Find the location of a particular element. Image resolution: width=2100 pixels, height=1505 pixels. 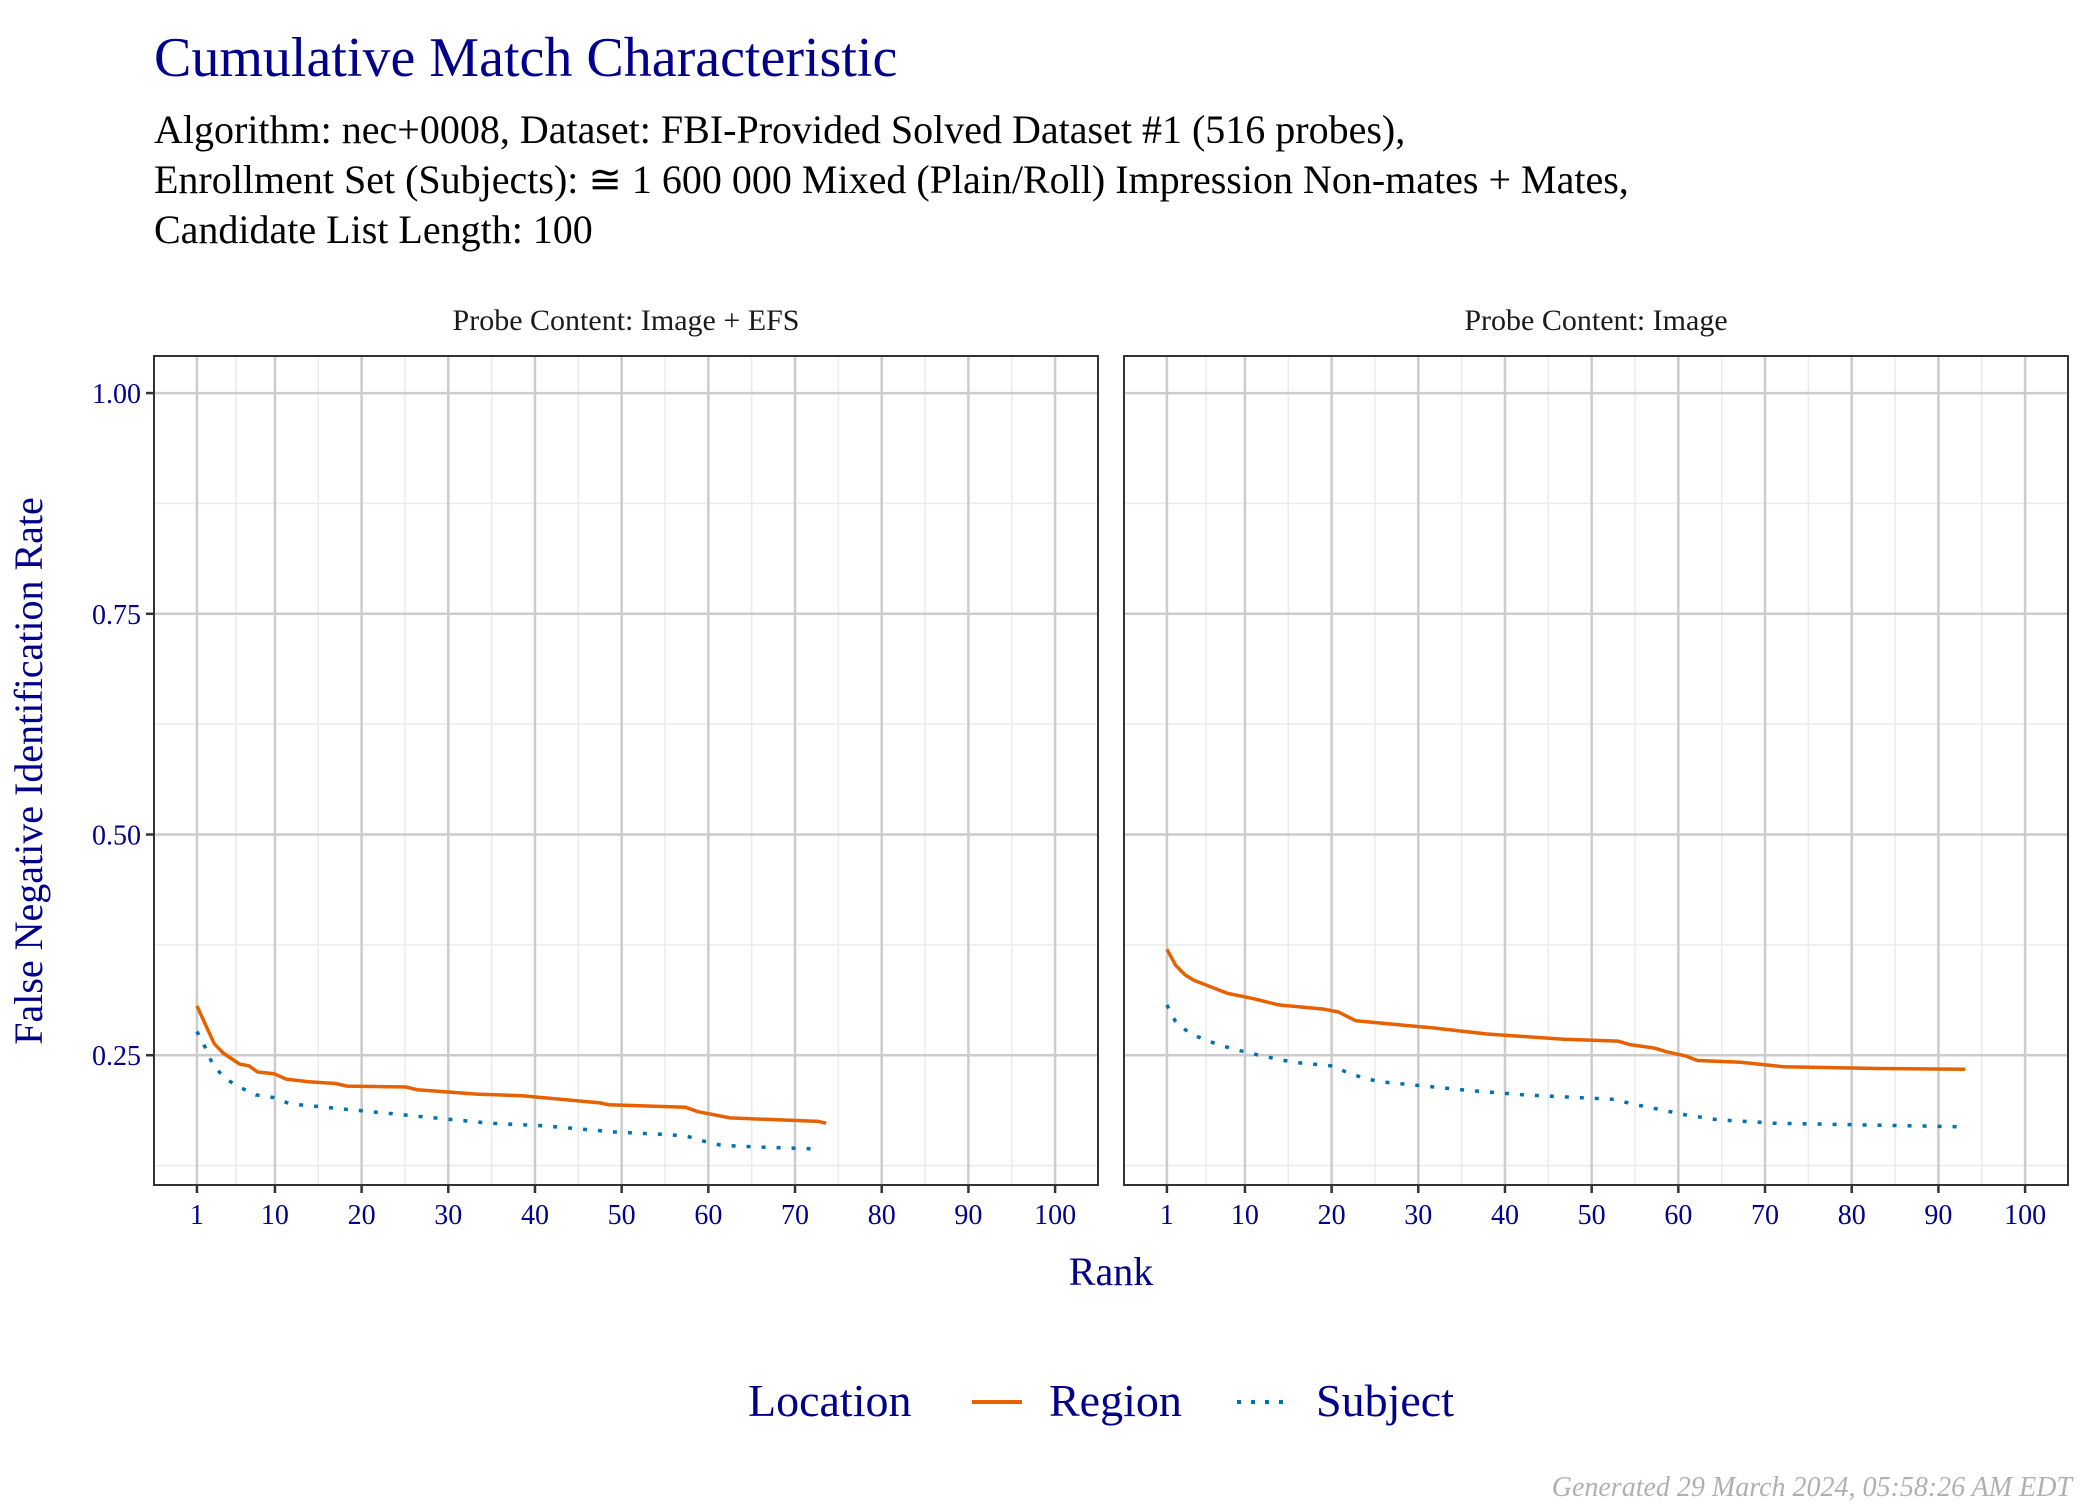

y-axis-label: False Negative Identification Rate is located at coordinates (28, 771).